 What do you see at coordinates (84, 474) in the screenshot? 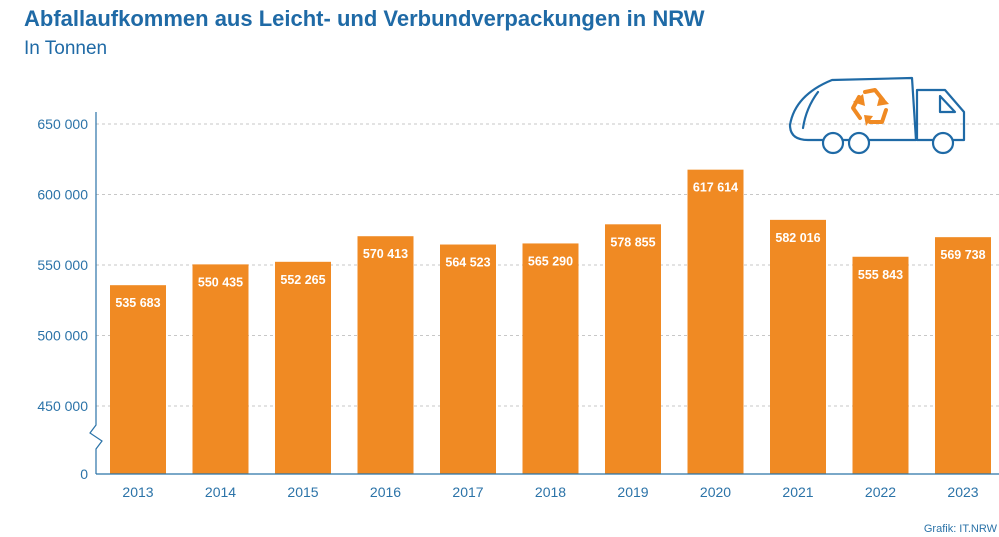
I see `y-tick-label: 0` at bounding box center [84, 474].